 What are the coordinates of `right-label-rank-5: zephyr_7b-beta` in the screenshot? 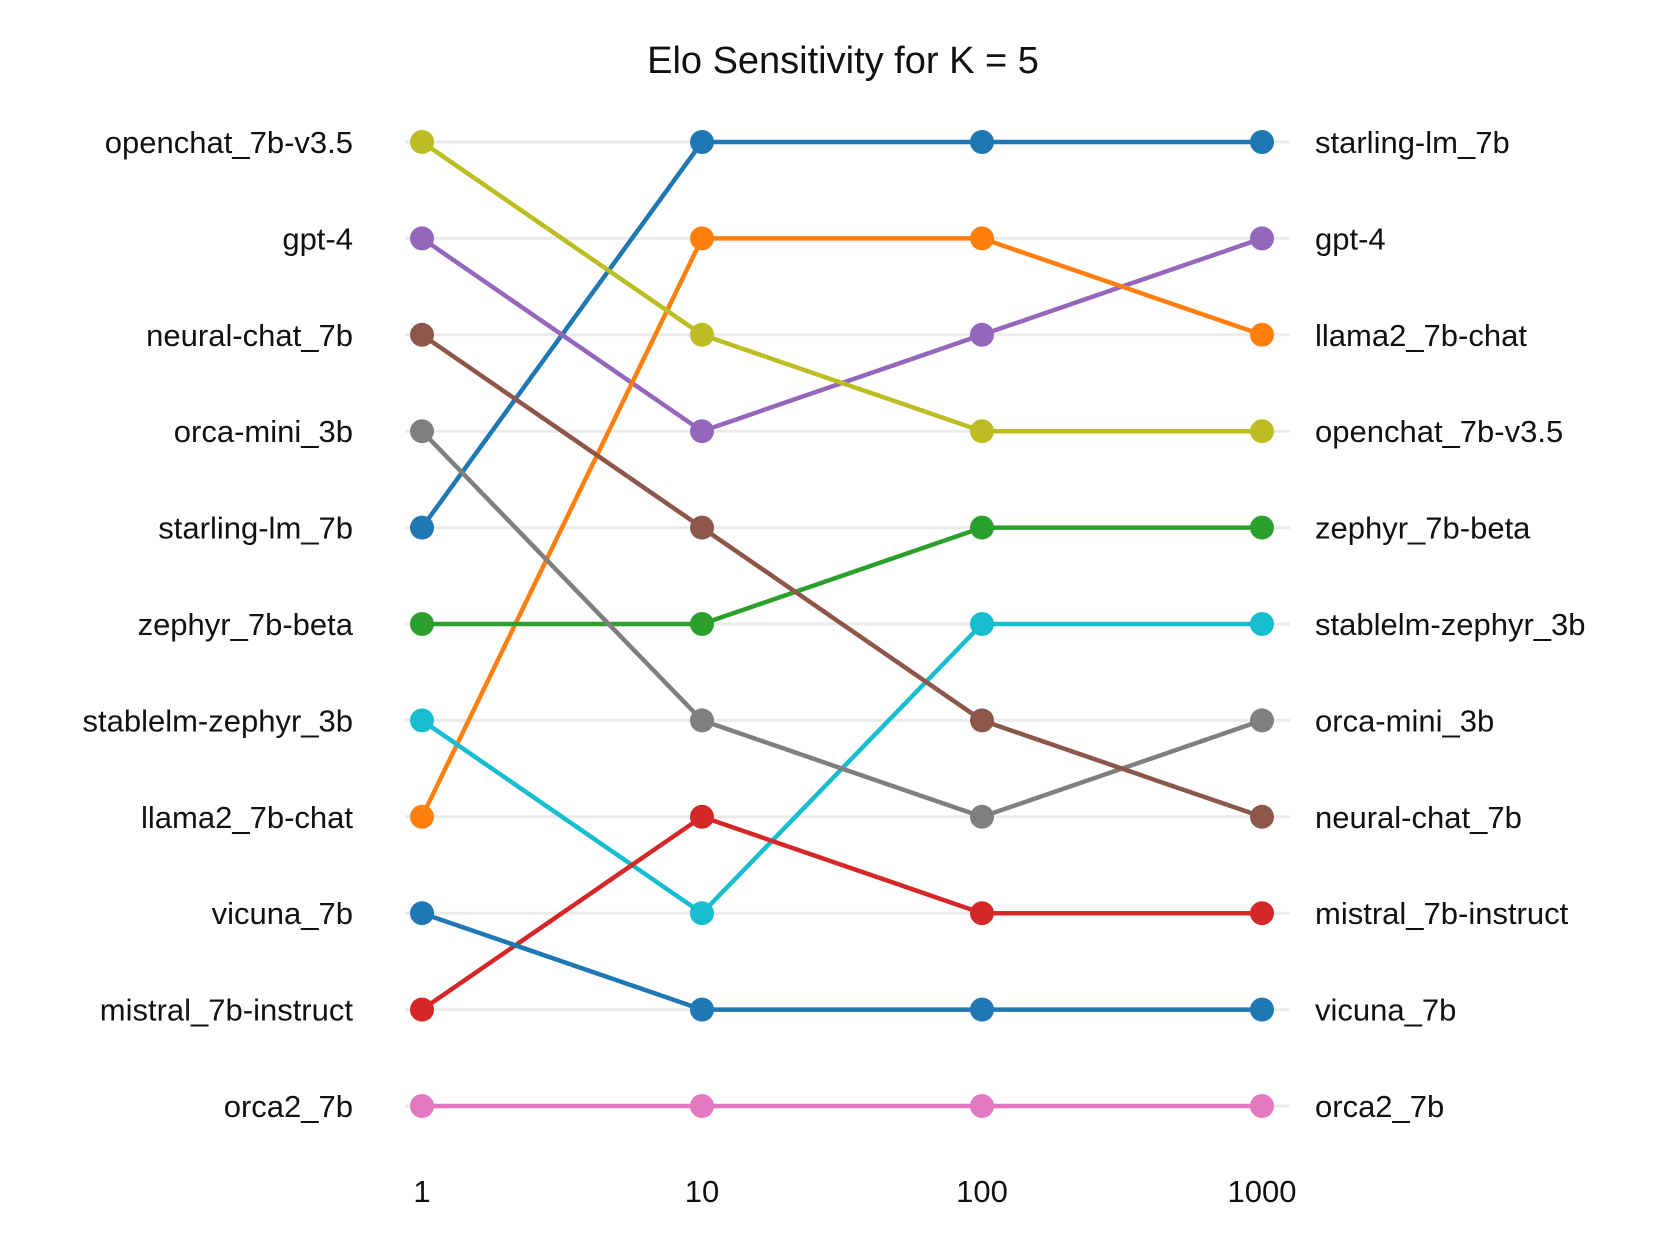 It's located at (1423, 528).